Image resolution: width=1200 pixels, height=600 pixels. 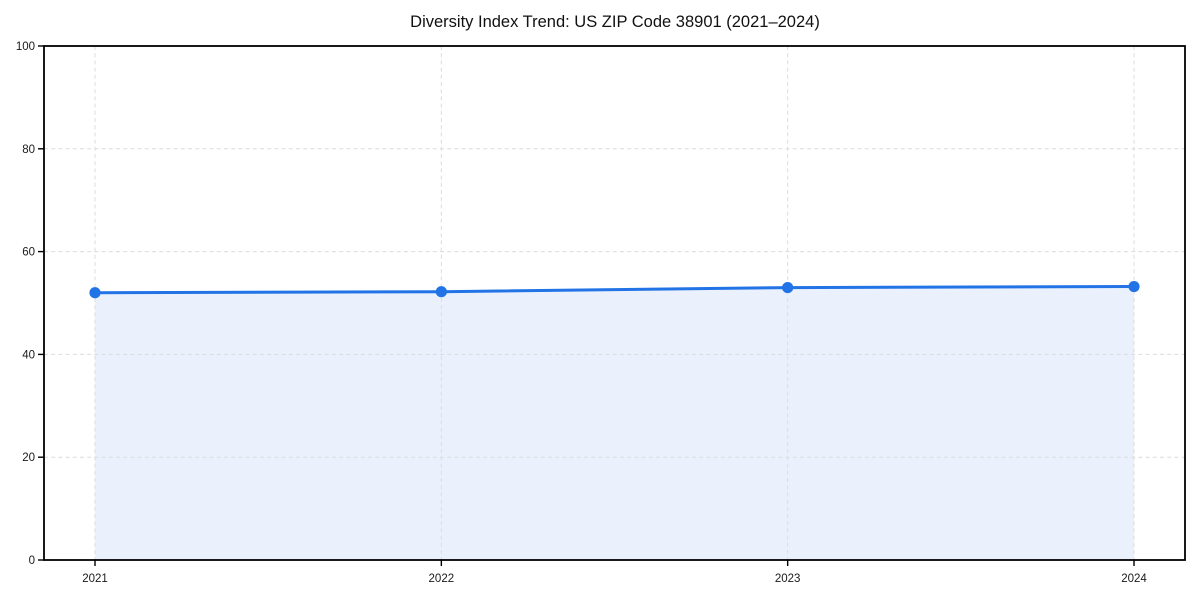 What do you see at coordinates (788, 579) in the screenshot?
I see `x-tick-label: 2023` at bounding box center [788, 579].